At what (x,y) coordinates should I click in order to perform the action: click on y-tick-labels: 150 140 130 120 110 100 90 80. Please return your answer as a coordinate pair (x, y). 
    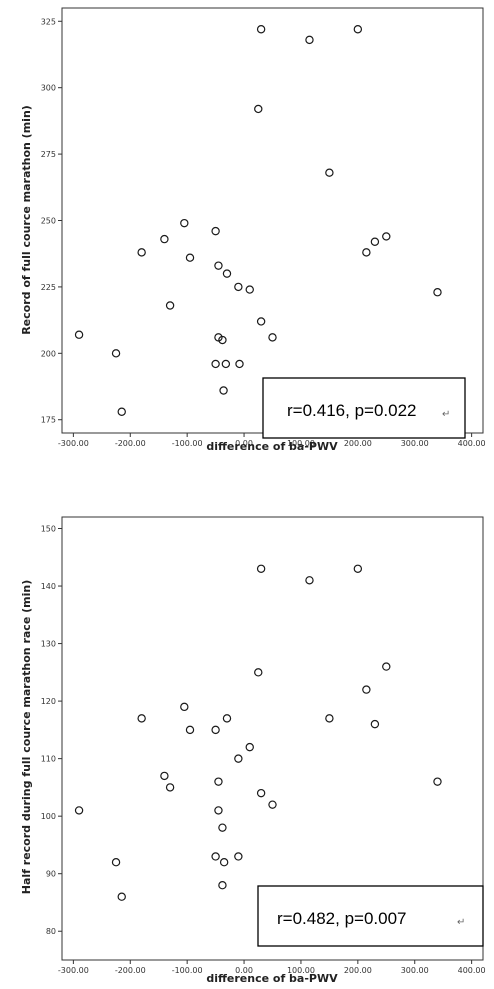
    Looking at the image, I should click on (51, 730).